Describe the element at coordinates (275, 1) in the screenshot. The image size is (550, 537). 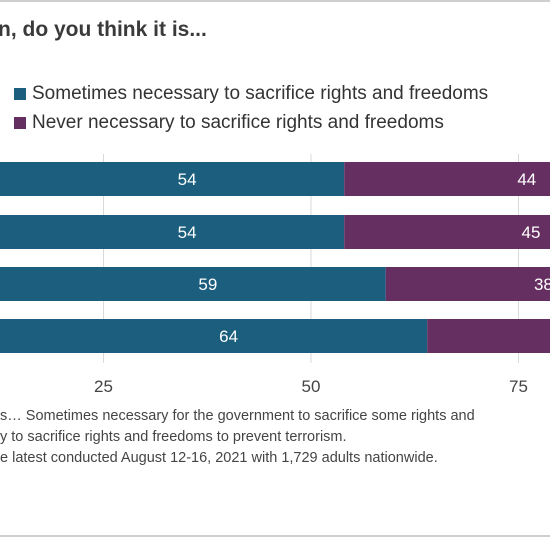
I see `top-rule` at that location.